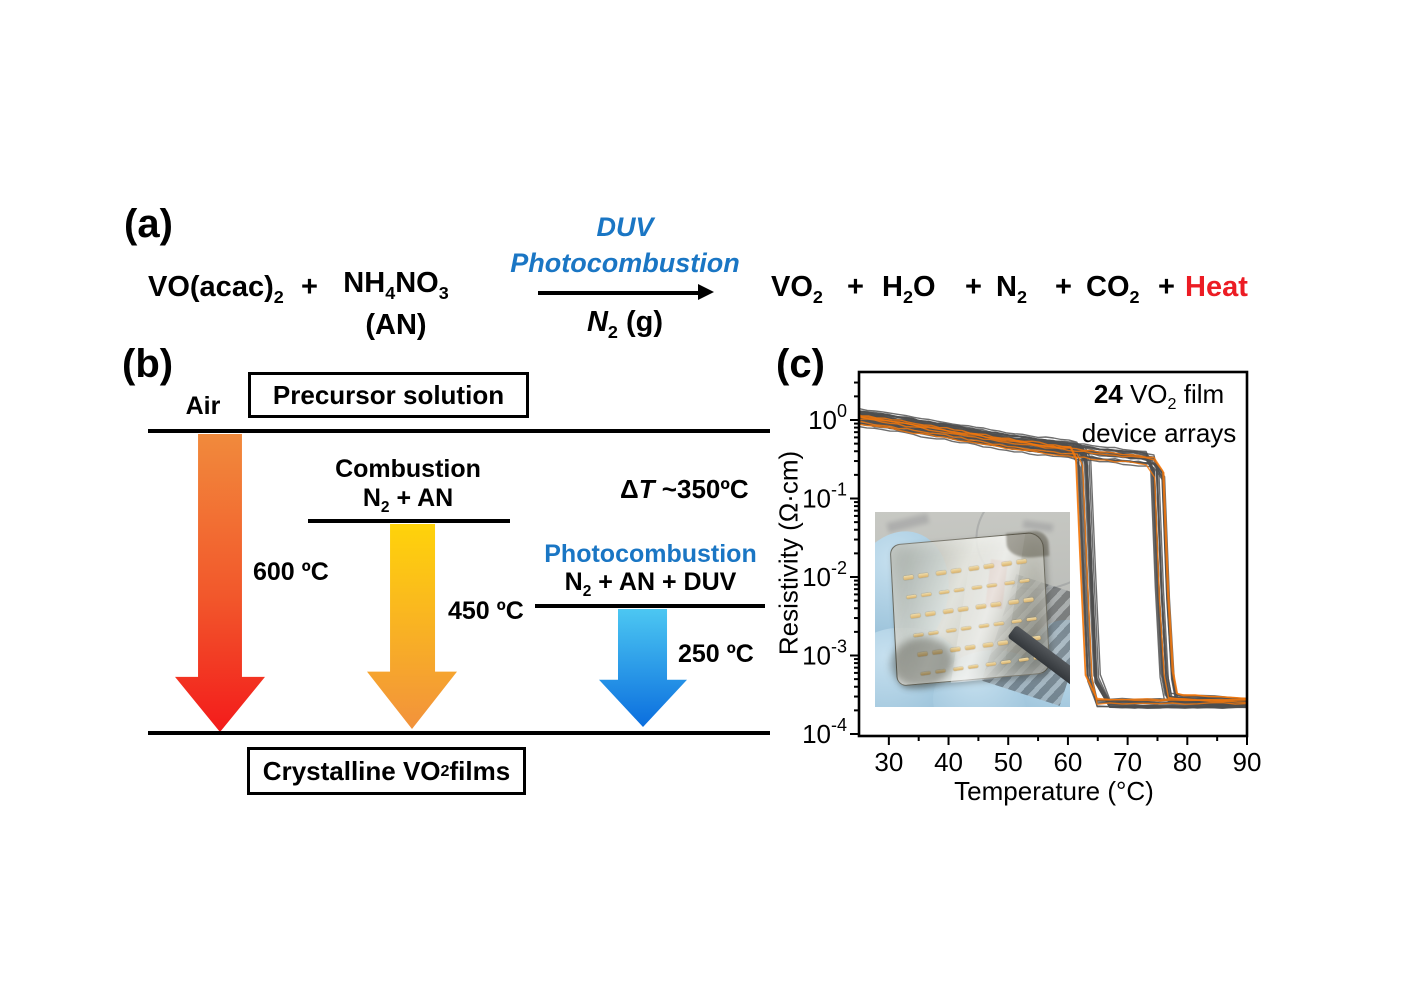  Describe the element at coordinates (216, 289) in the screenshot. I see `reactant-voacac2: VO(acac)2` at that location.